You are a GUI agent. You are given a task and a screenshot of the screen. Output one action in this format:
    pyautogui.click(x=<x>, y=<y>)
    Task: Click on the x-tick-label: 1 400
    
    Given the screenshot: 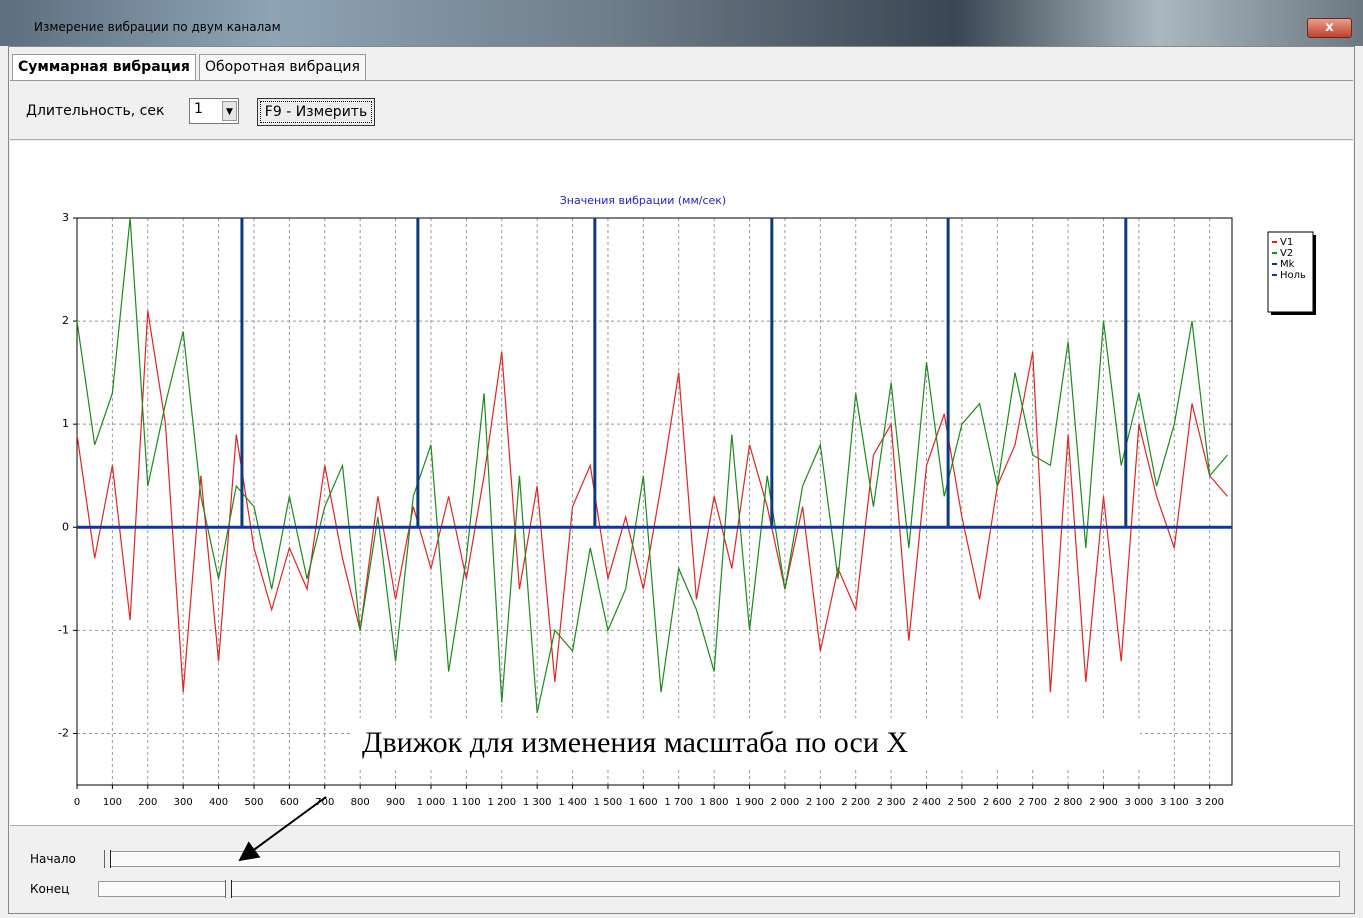 What is the action you would take?
    pyautogui.click(x=572, y=802)
    